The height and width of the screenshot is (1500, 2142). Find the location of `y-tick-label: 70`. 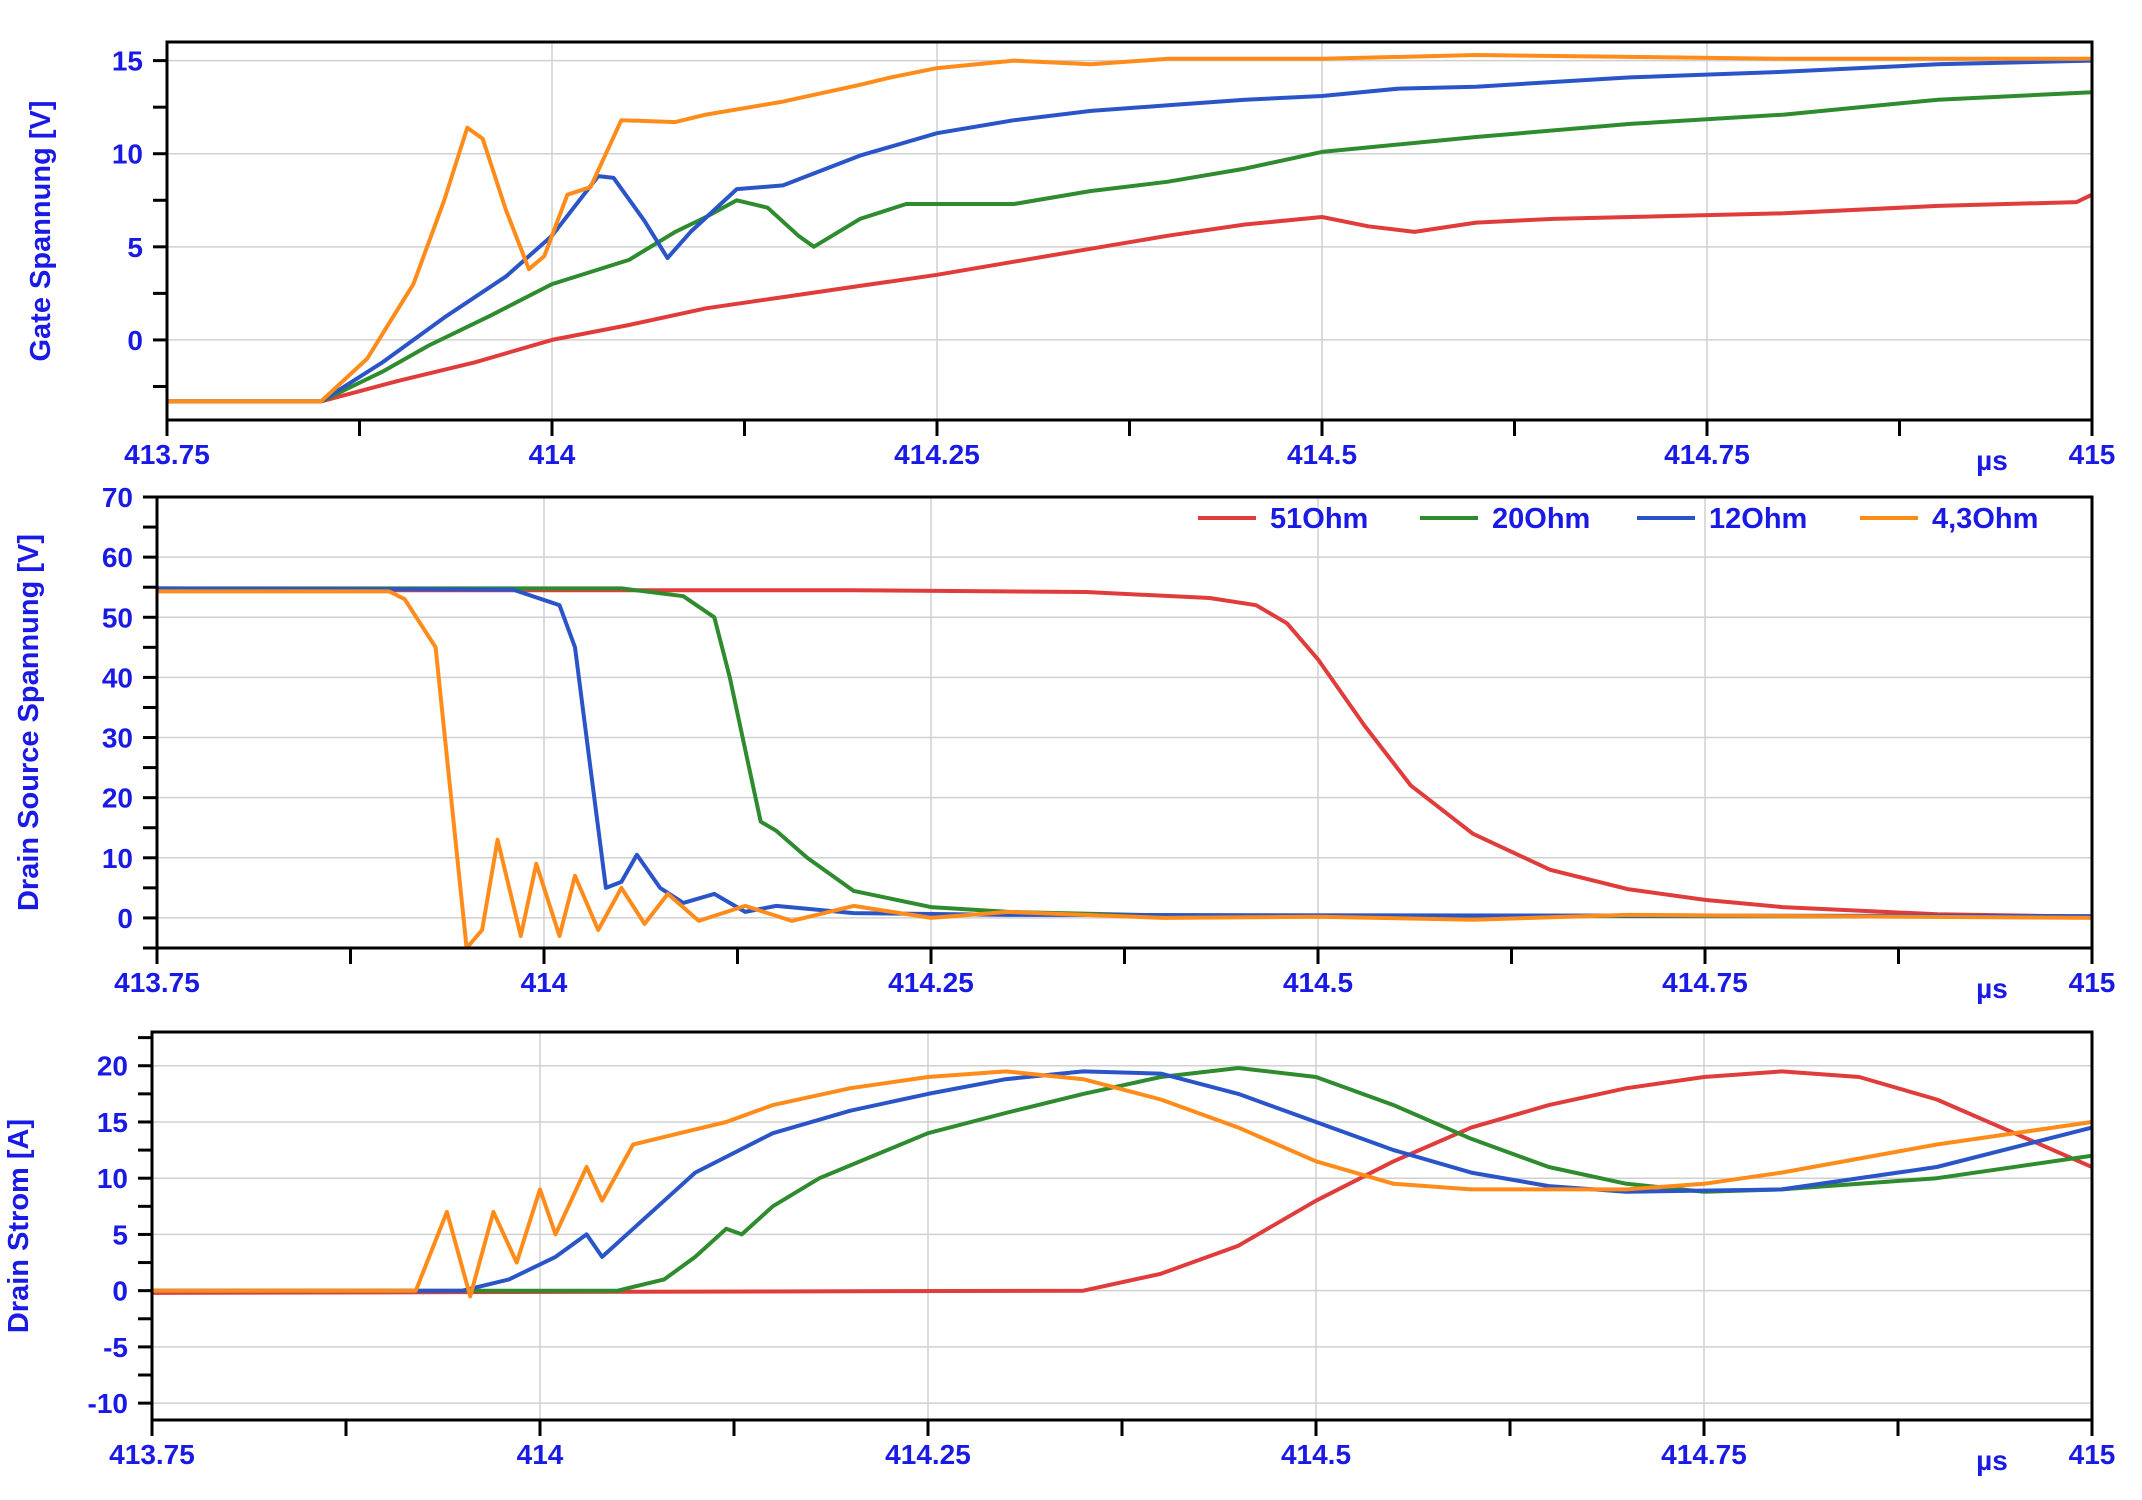

y-tick-label: 70 is located at coordinates (117, 497).